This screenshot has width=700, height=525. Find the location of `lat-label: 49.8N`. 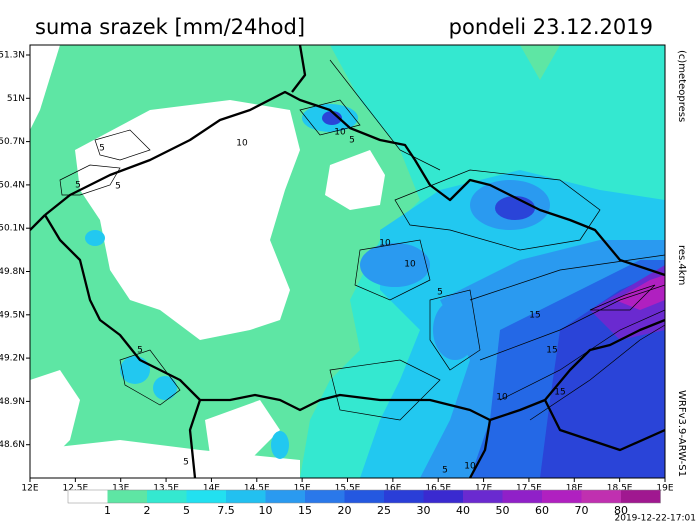

lat-label: 49.8N is located at coordinates (12, 272).